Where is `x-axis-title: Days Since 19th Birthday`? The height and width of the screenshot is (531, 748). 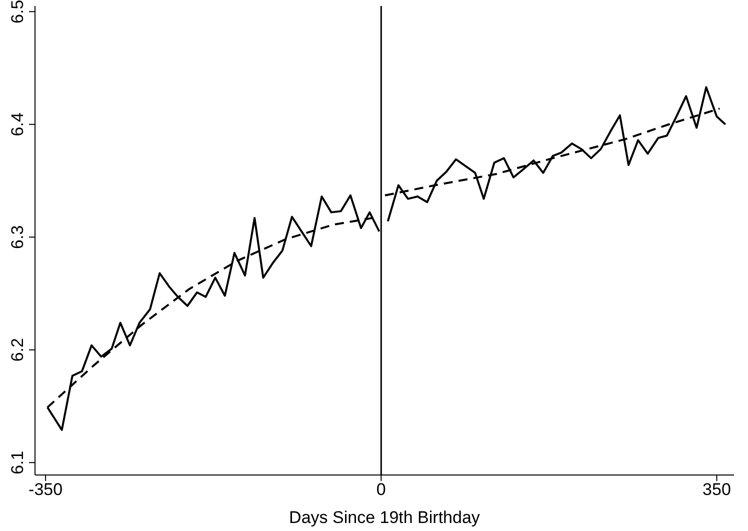 x-axis-title: Days Since 19th Birthday is located at coordinates (384, 517).